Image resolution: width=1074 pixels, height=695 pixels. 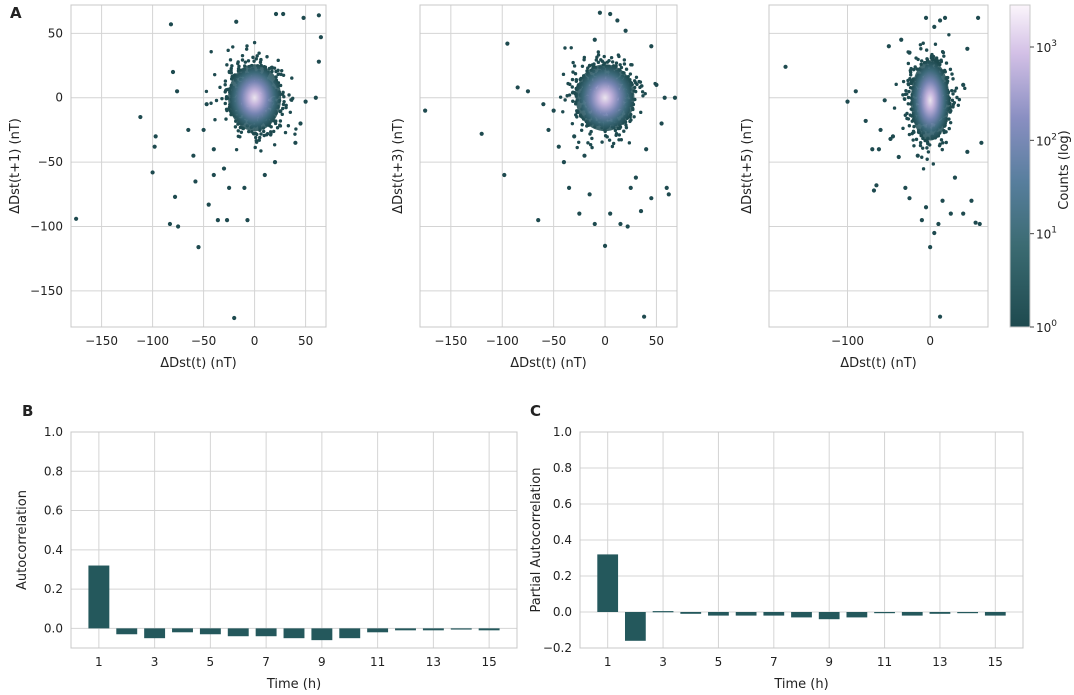 I want to click on tick-base: 10, so click(x=1043, y=235).